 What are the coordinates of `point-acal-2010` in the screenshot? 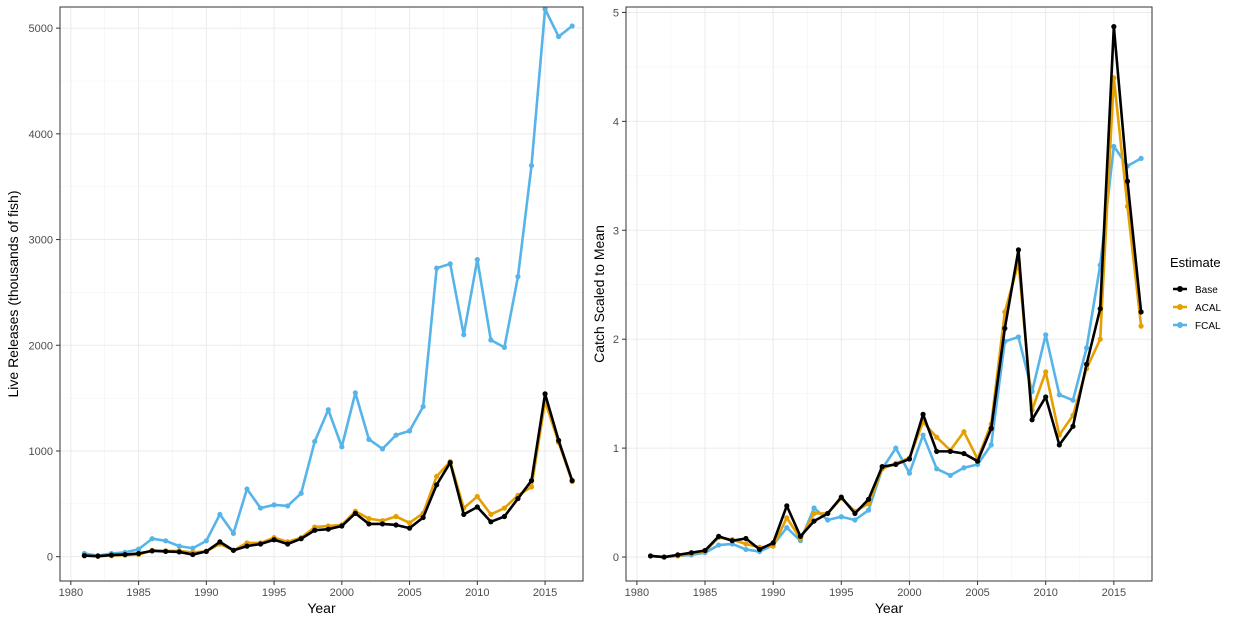 It's located at (477, 496).